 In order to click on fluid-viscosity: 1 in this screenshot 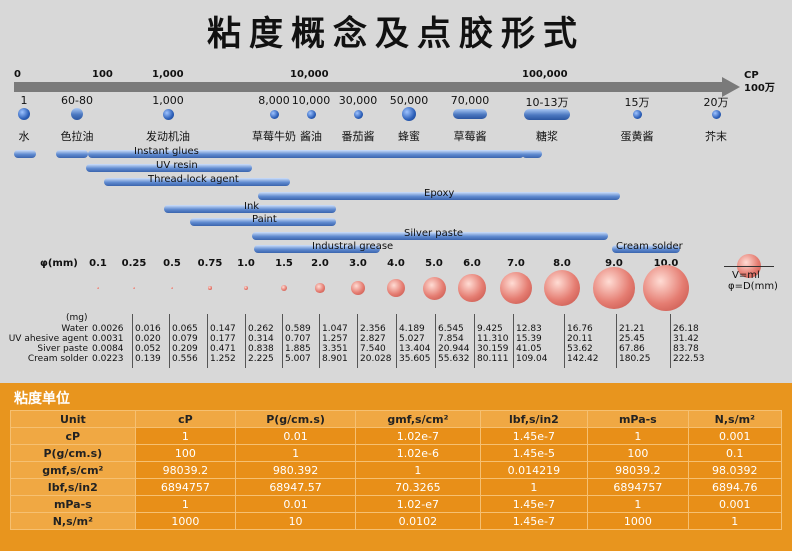, I will do `click(24, 100)`.